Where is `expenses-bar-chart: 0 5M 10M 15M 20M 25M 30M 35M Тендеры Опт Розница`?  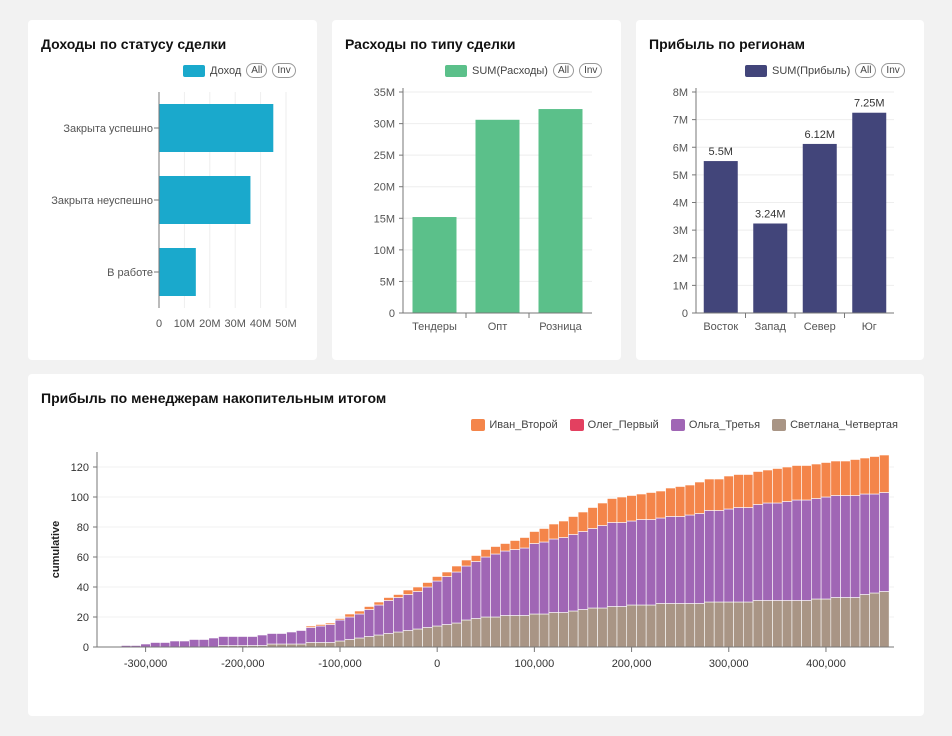
expenses-bar-chart: 0 5M 10M 15M 20M 25M 30M 35M Тендеры Опт Розница is located at coordinates (483, 210).